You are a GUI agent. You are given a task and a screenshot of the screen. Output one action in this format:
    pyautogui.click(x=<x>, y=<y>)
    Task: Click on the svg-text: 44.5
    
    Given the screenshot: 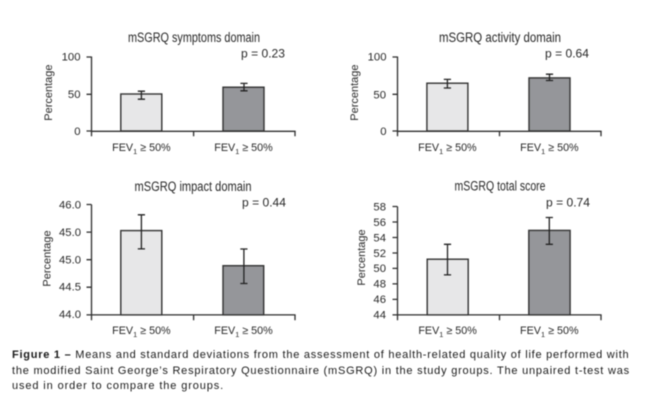 What is the action you would take?
    pyautogui.click(x=70, y=288)
    